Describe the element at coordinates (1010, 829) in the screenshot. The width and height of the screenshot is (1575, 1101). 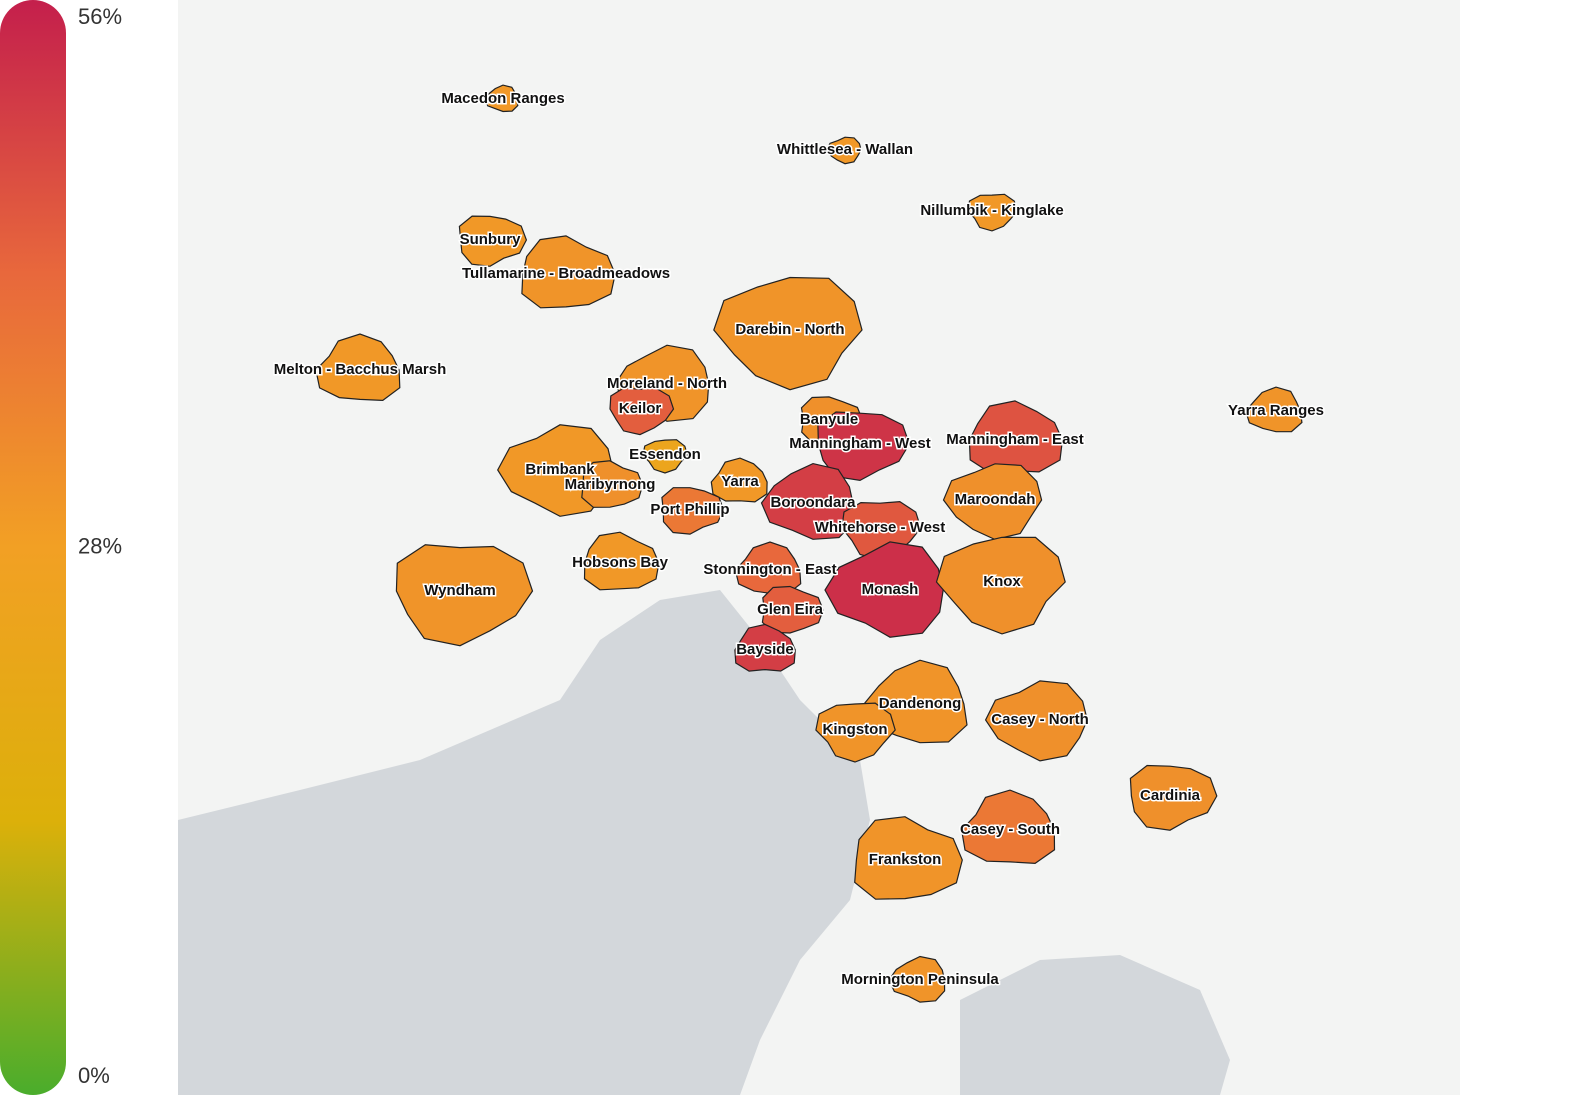
I see `region-label: Casey - South` at that location.